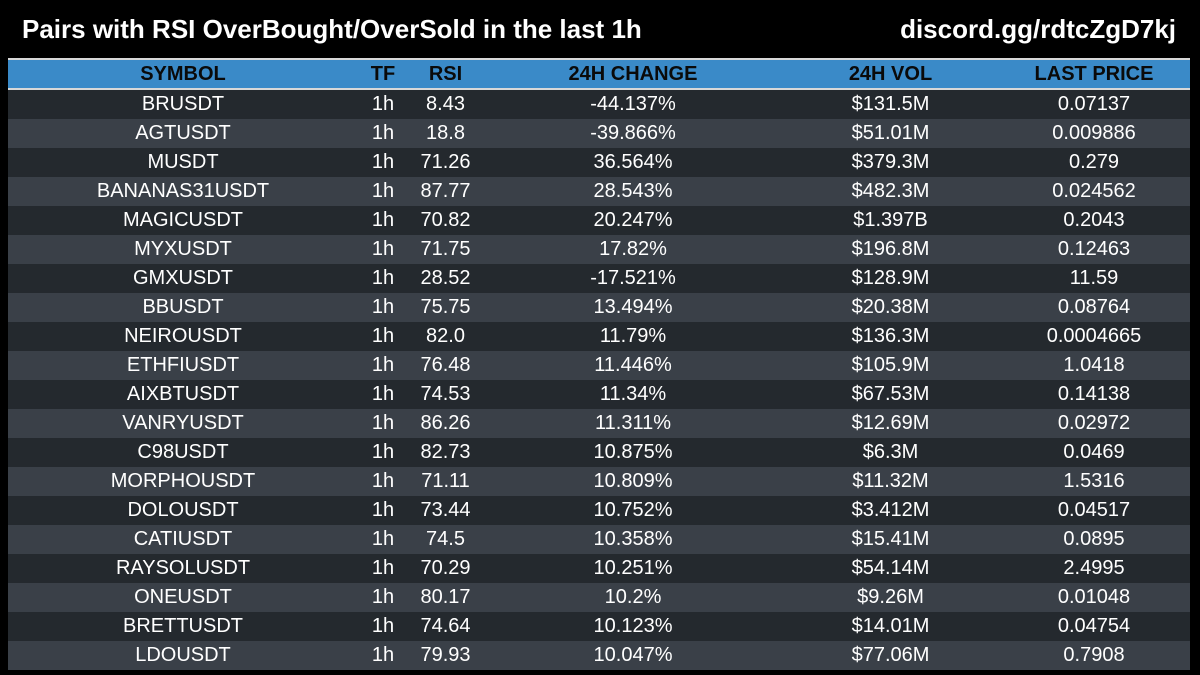 Image resolution: width=1200 pixels, height=675 pixels. I want to click on table-row: NEIROUSDT 1h 82.0 11.79% $136.3M 0.0004665, so click(599, 336).